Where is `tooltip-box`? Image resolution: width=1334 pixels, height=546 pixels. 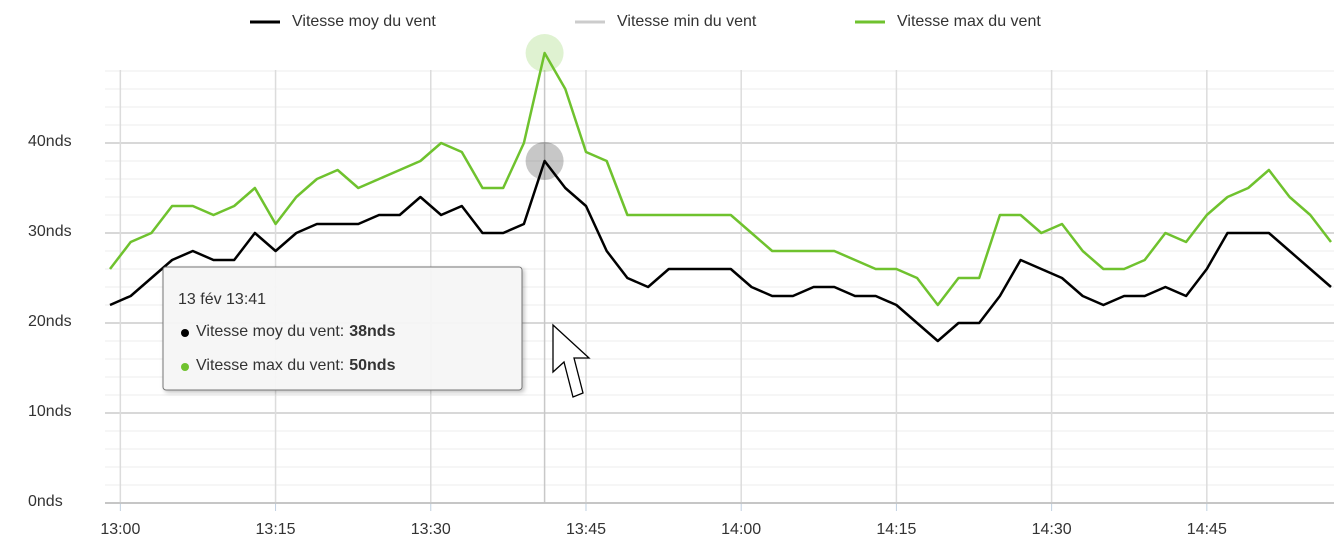
tooltip-box is located at coordinates (342, 328).